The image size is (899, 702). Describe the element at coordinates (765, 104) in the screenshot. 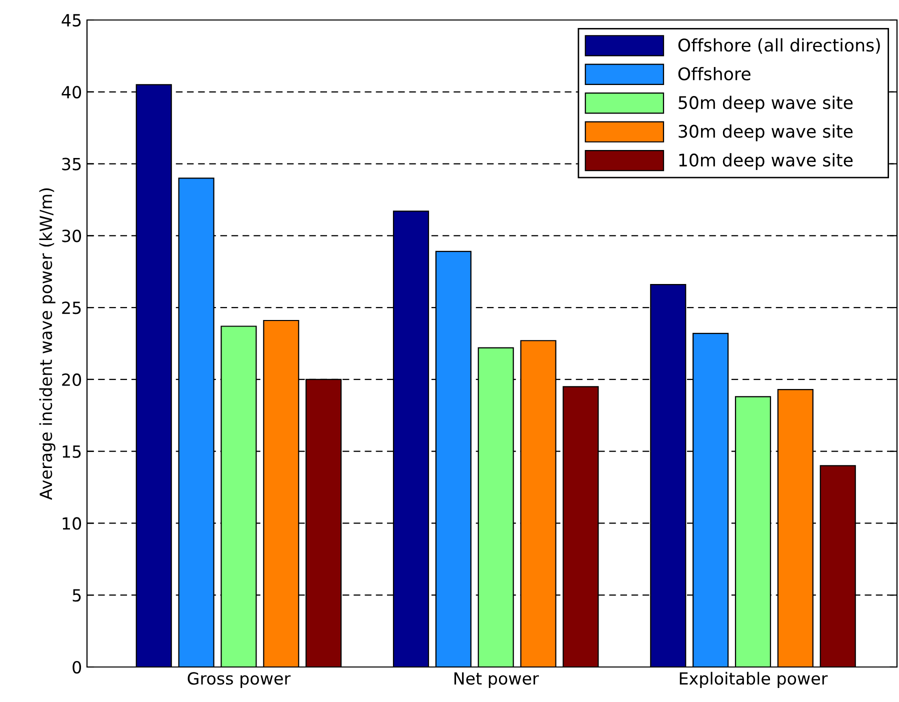

I see `legend-label: 50m deep wave site` at that location.